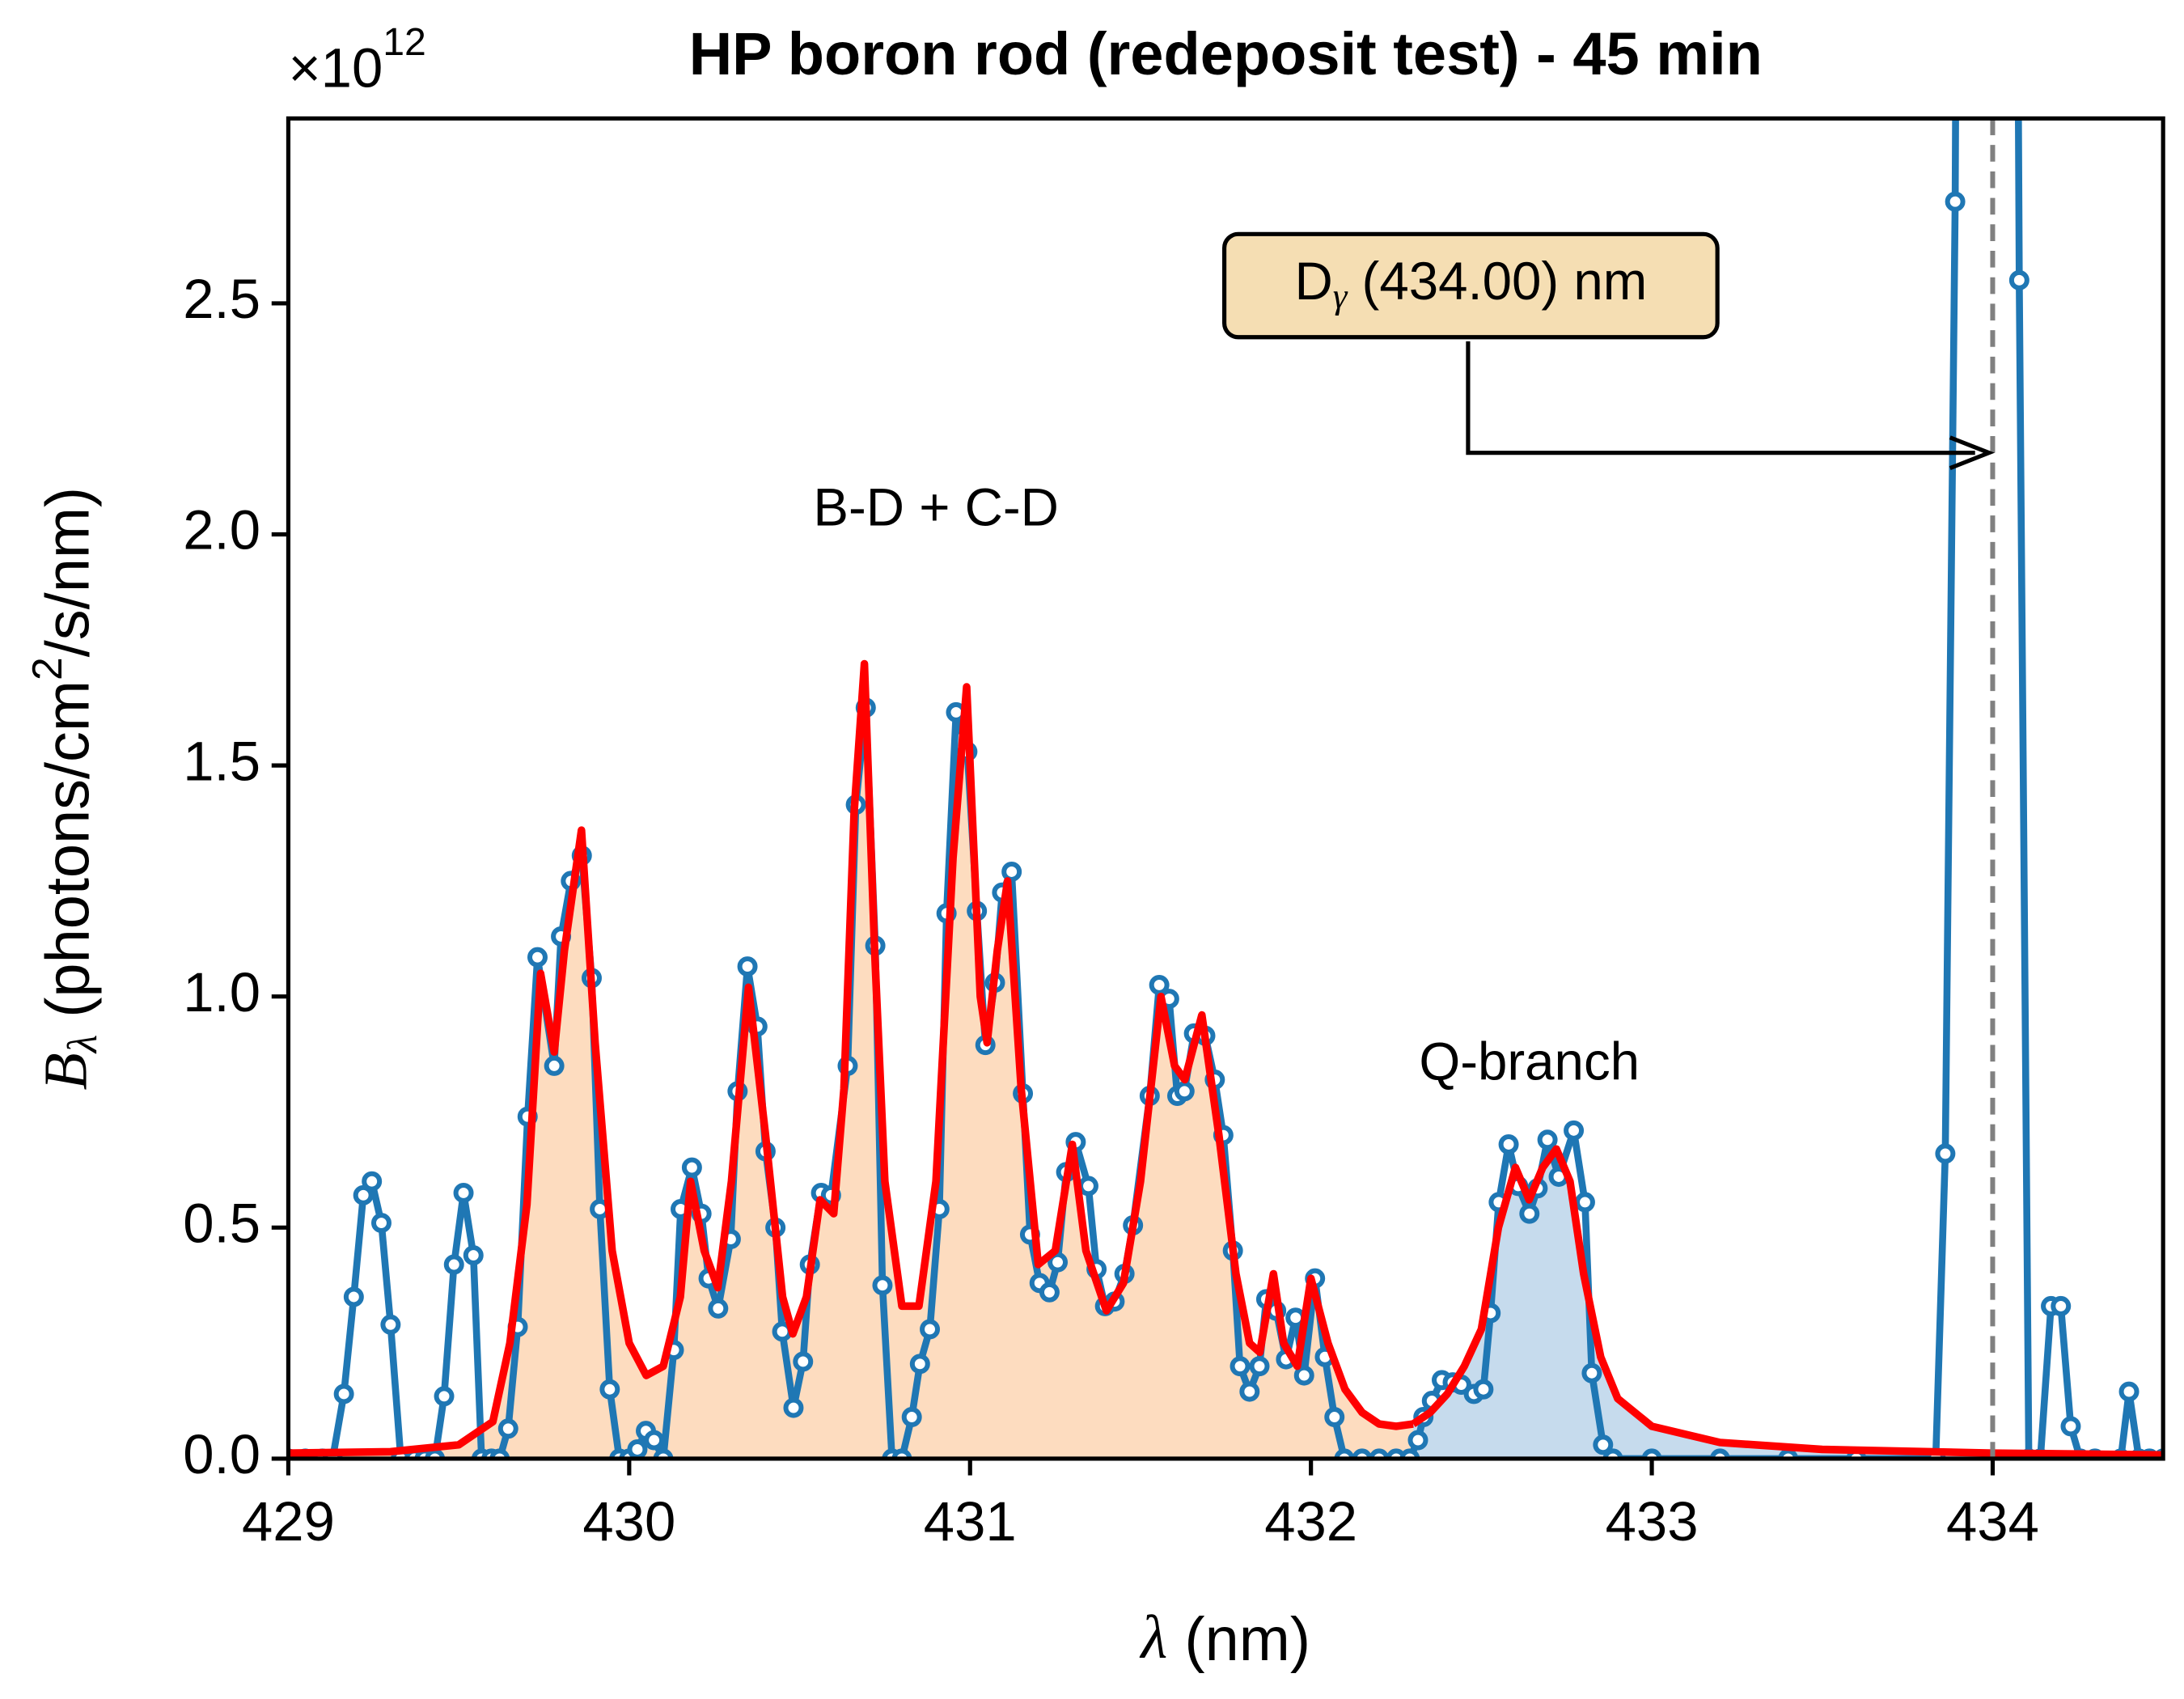 This screenshot has width=2184, height=1699. I want to click on annotation-text: (434.00) nm, so click(1497, 281).